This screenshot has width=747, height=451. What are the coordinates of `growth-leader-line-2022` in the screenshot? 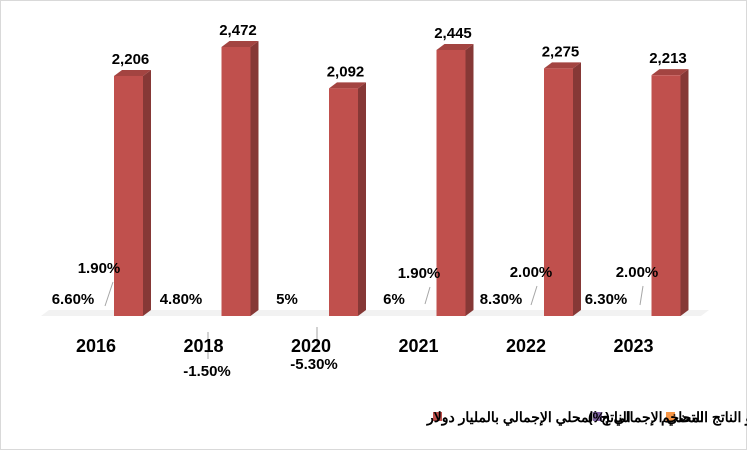 It's located at (534, 295).